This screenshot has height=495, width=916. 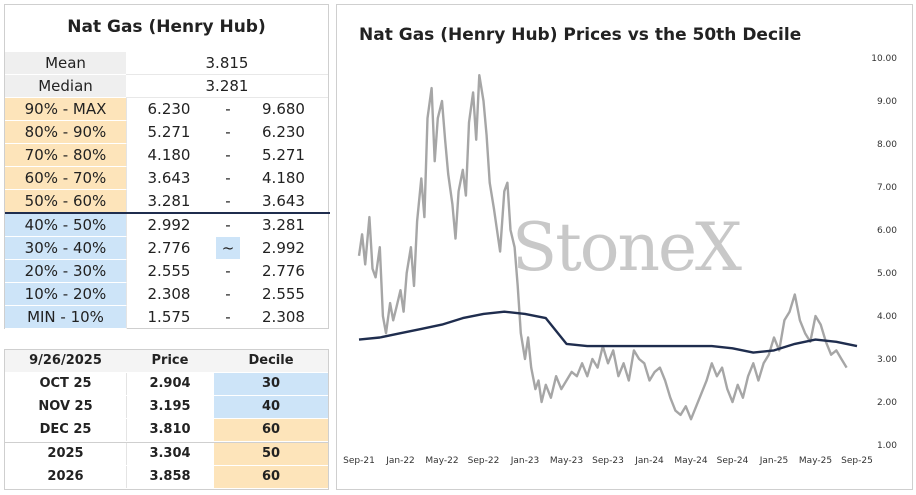 I want to click on stat-label: Median, so click(x=65, y=86).